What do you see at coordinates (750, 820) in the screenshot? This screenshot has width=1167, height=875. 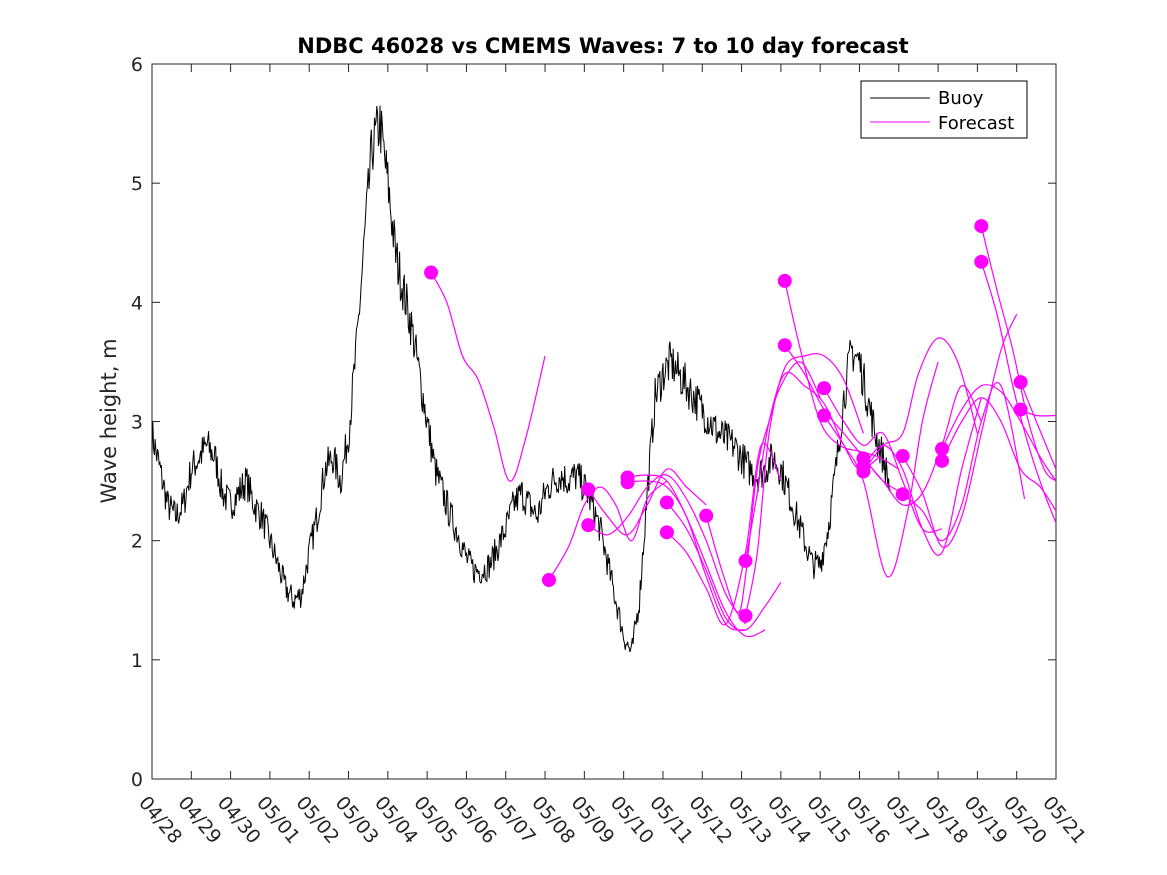 I see `x-tick-label: 05/13` at bounding box center [750, 820].